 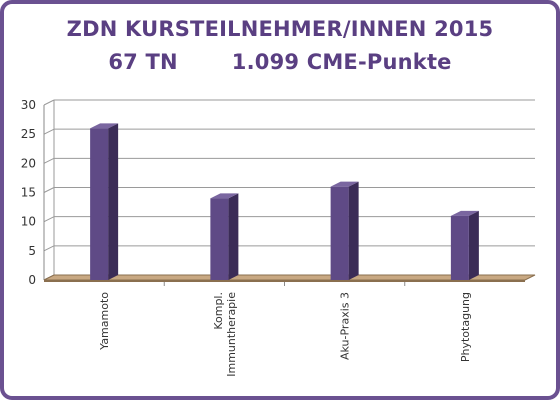 I want to click on y-tick-label-20: 20, so click(x=28, y=163).